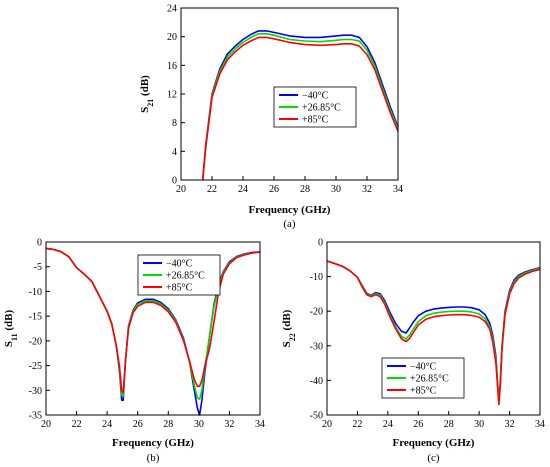 This screenshot has height=467, width=550. What do you see at coordinates (153, 443) in the screenshot?
I see `chart1-x-axis-label: Frequency (GHz)` at bounding box center [153, 443].